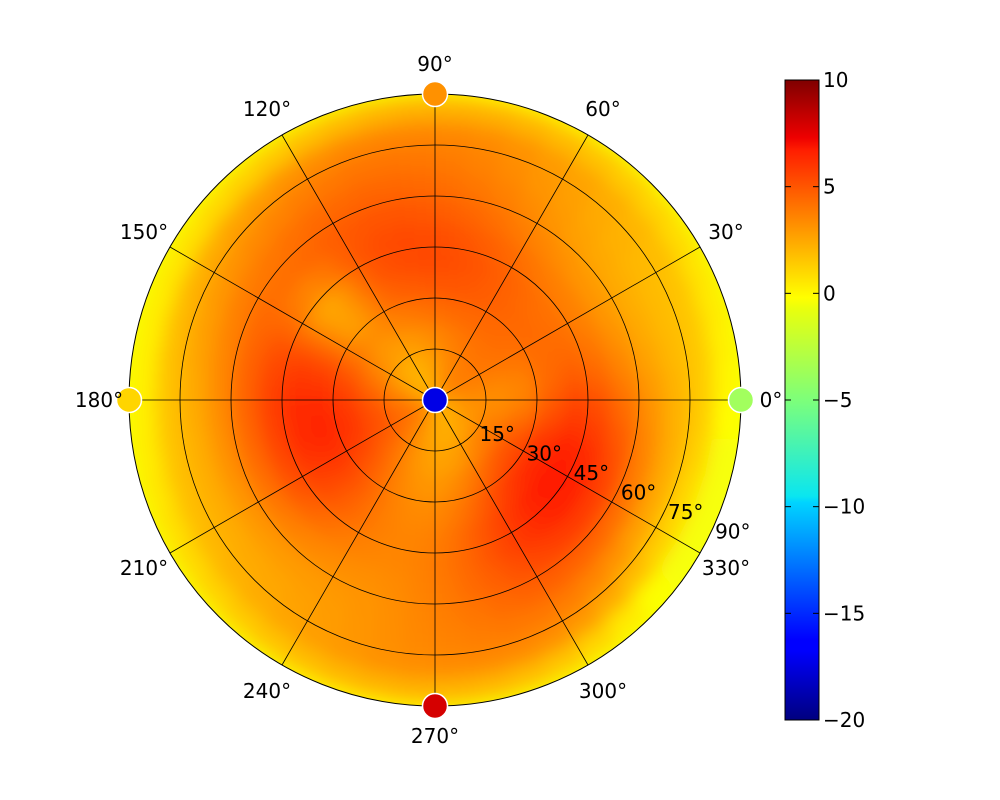 This screenshot has height=800, width=1000. What do you see at coordinates (602, 109) in the screenshot?
I see `angular-tick-label: 60°` at bounding box center [602, 109].